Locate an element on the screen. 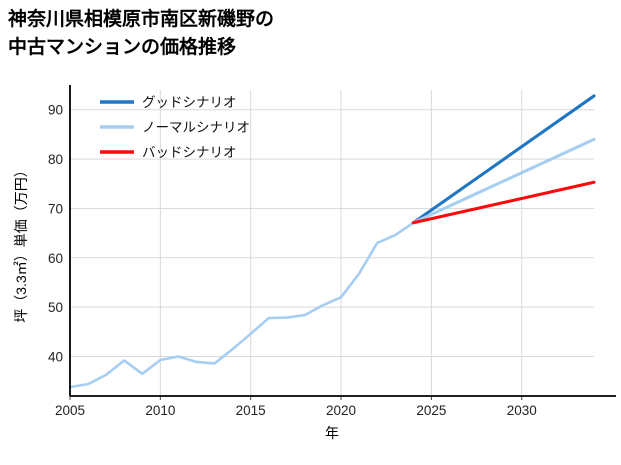 The width and height of the screenshot is (621, 465). page-title: 神奈川県相模原市南区新磯野の 中古マンションの価格推移 is located at coordinates (141, 33).